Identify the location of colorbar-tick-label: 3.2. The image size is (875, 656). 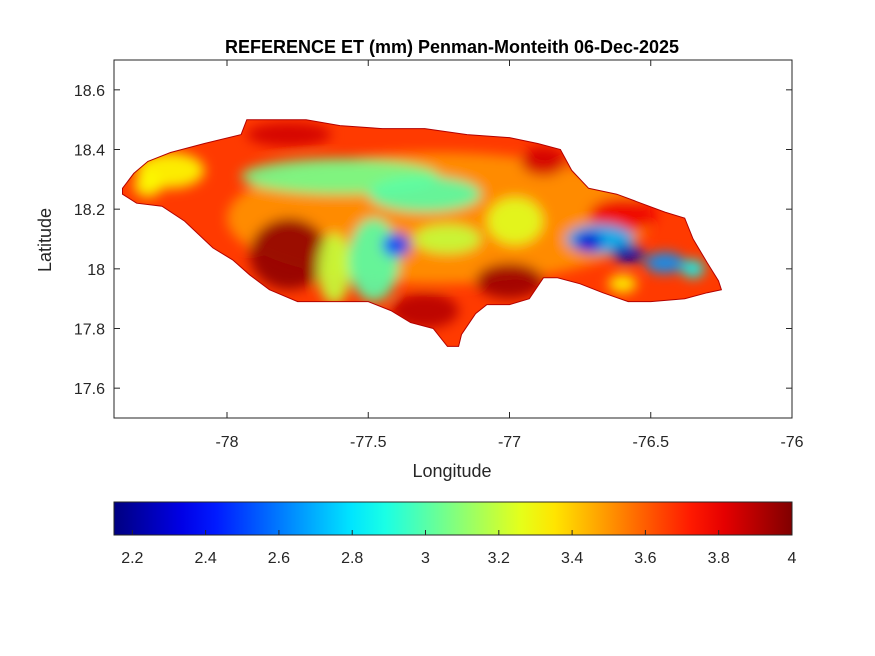
(499, 558).